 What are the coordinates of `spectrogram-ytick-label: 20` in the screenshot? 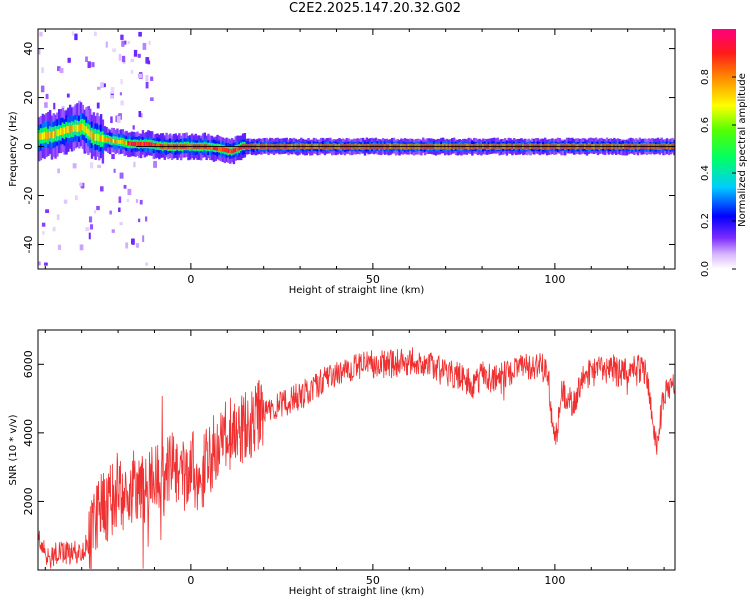 It's located at (28, 98).